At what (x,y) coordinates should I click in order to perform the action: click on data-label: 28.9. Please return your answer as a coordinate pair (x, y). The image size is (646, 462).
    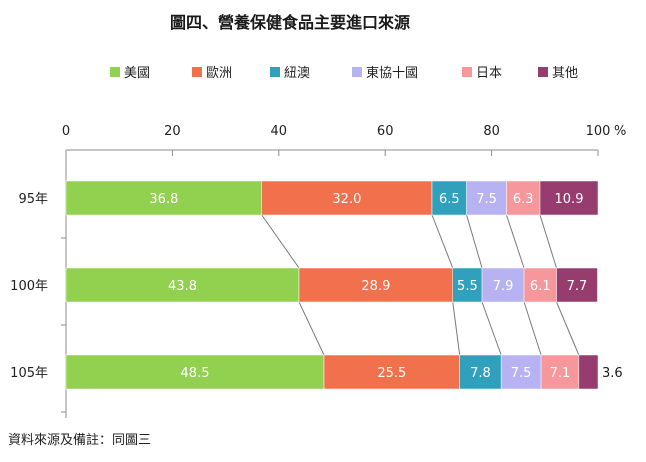
    Looking at the image, I should click on (375, 286).